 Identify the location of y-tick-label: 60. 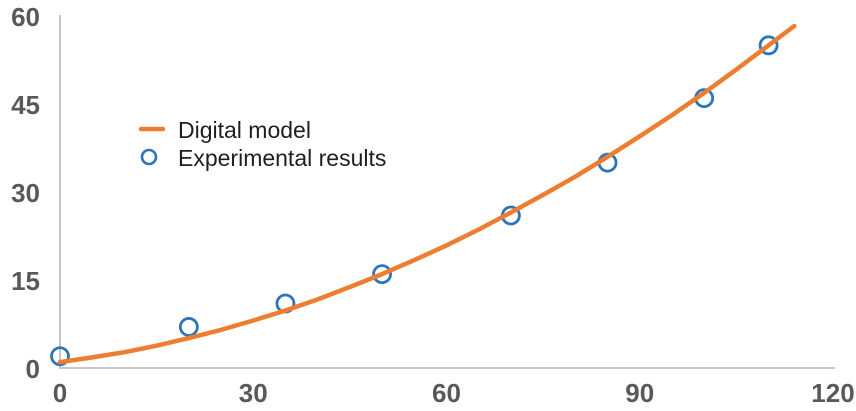
(25, 17).